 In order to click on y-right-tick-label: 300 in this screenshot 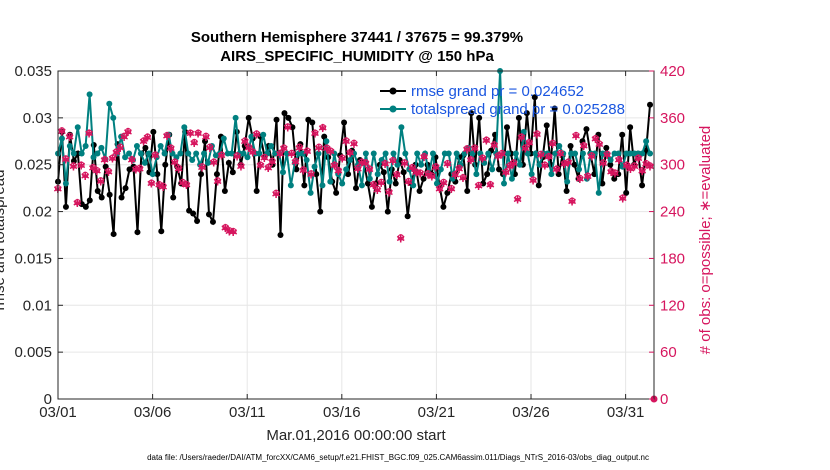, I will do `click(672, 165)`.